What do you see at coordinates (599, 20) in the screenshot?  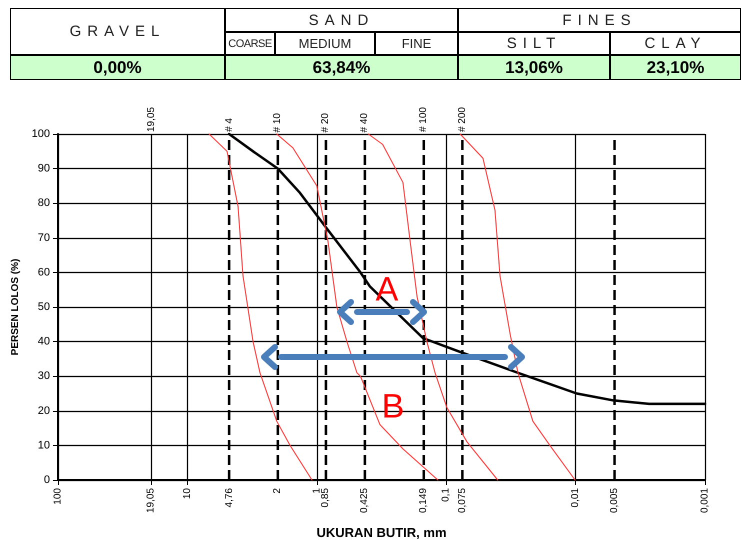 I see `text: FINES` at bounding box center [599, 20].